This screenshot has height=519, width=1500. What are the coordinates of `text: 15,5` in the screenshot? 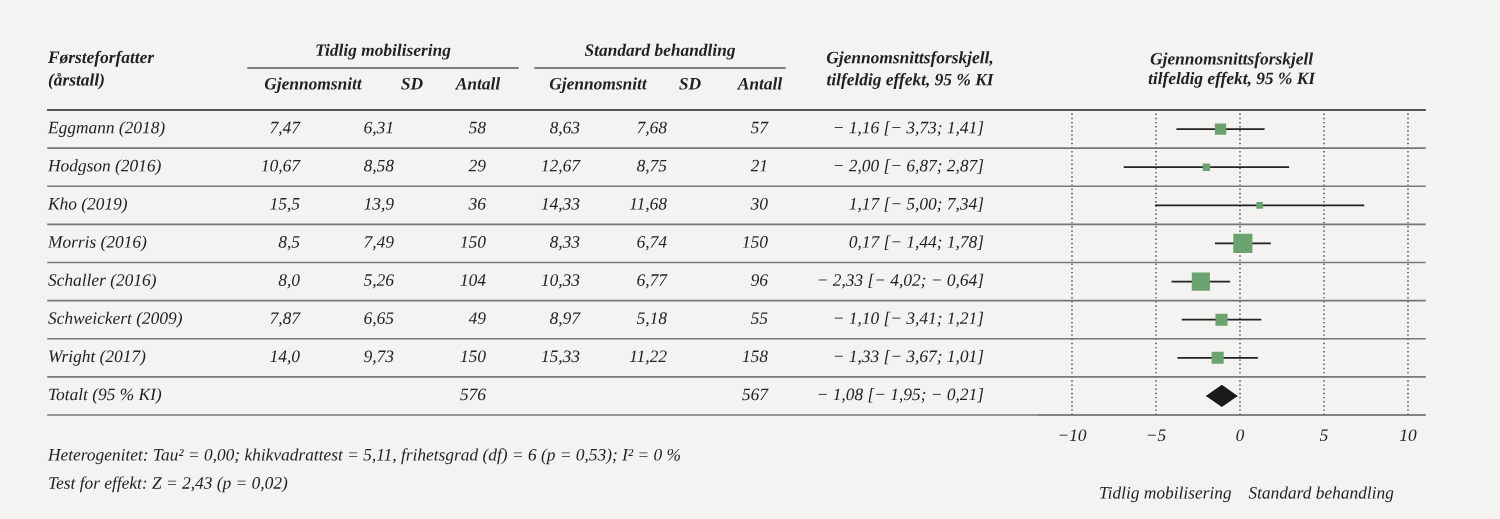 It's located at (285, 205).